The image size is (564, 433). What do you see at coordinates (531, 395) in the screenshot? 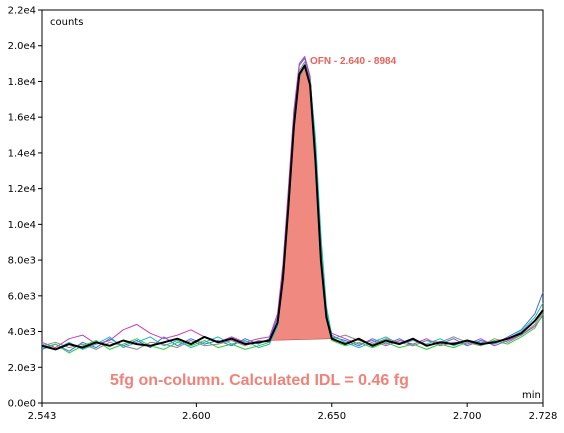
I see `x-unit-label: min` at bounding box center [531, 395].